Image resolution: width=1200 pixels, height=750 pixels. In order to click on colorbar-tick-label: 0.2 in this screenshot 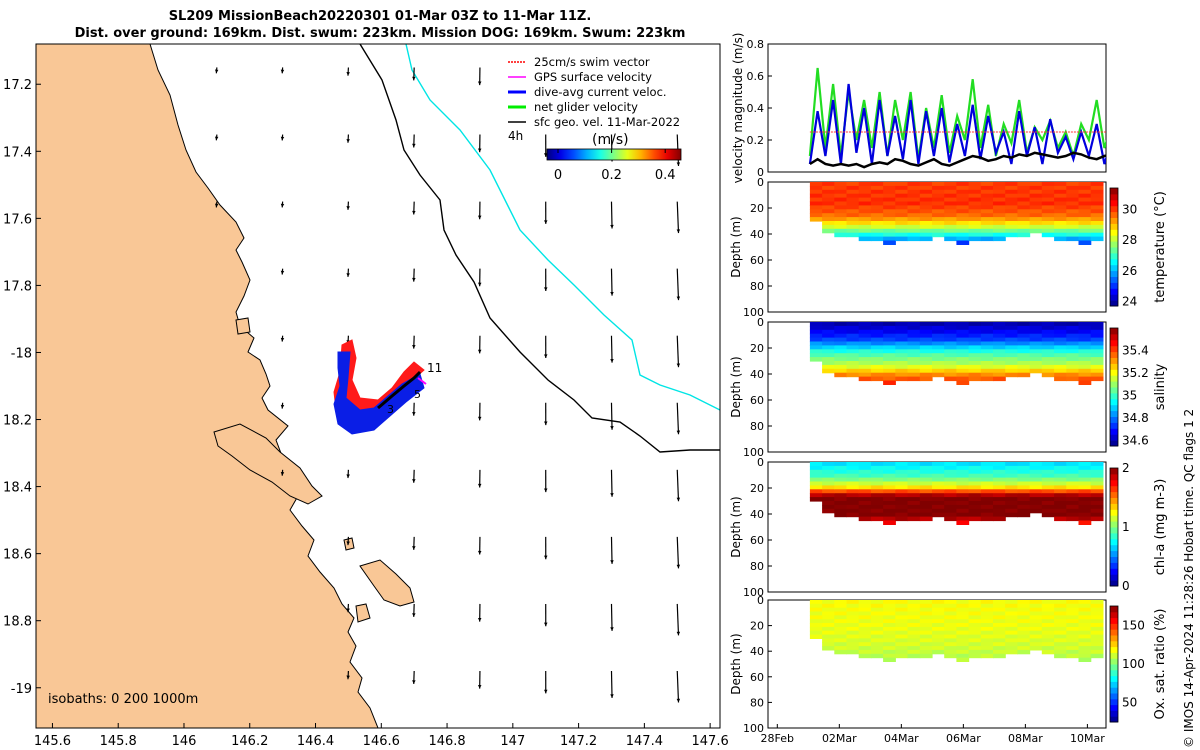, I will do `click(611, 175)`.